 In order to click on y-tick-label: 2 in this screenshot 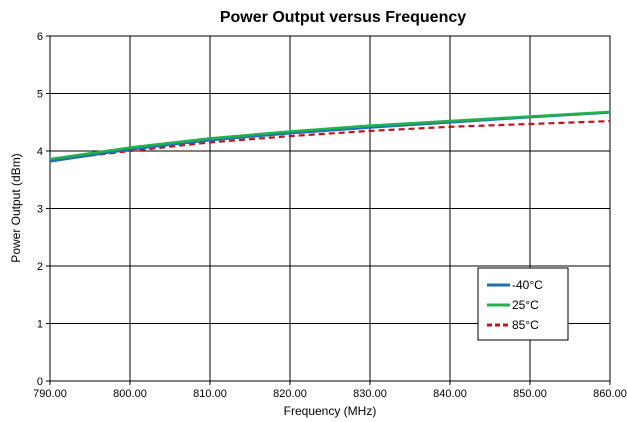, I will do `click(40, 267)`.